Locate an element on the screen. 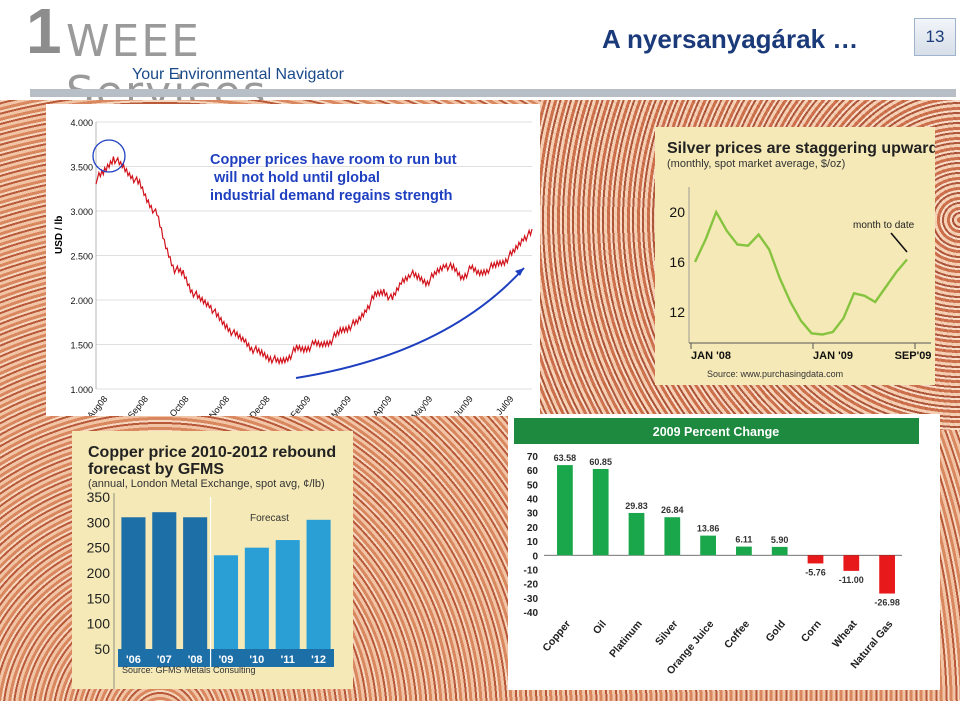 This screenshot has height=701, width=960. logo-numeral: 1 is located at coordinates (44, 33).